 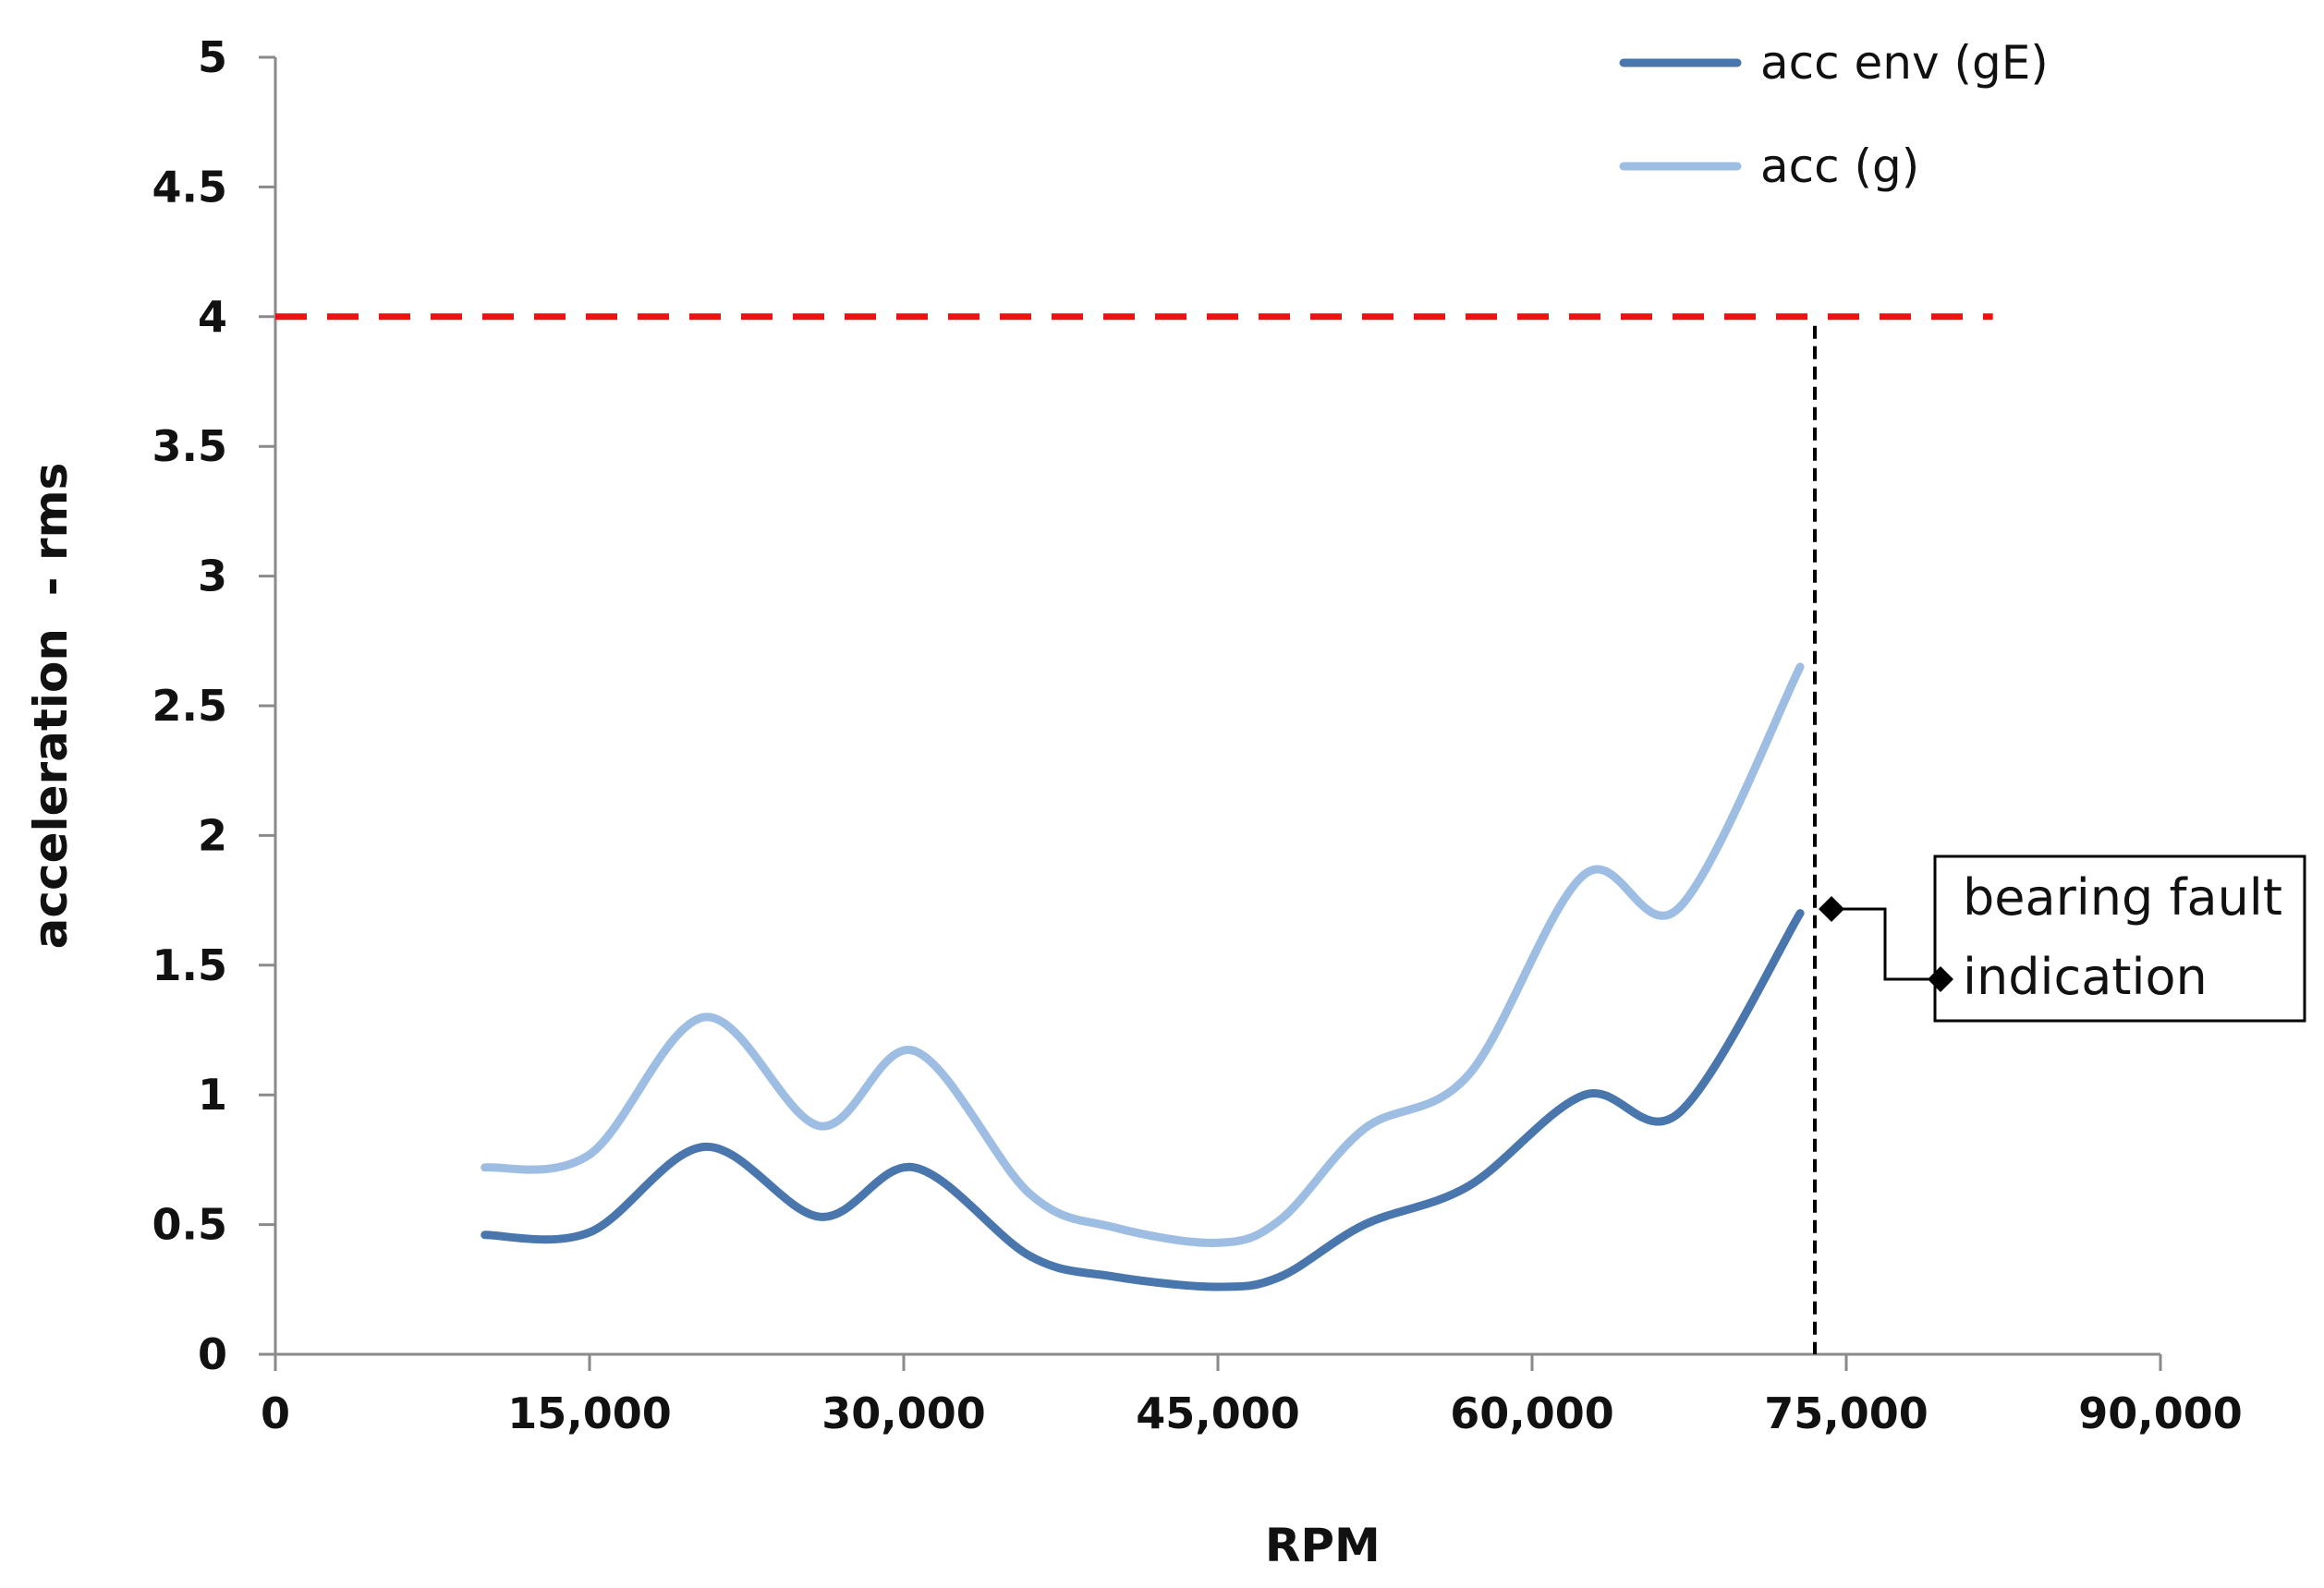 What do you see at coordinates (212, 1095) in the screenshot?
I see `y-tick-label: 1` at bounding box center [212, 1095].